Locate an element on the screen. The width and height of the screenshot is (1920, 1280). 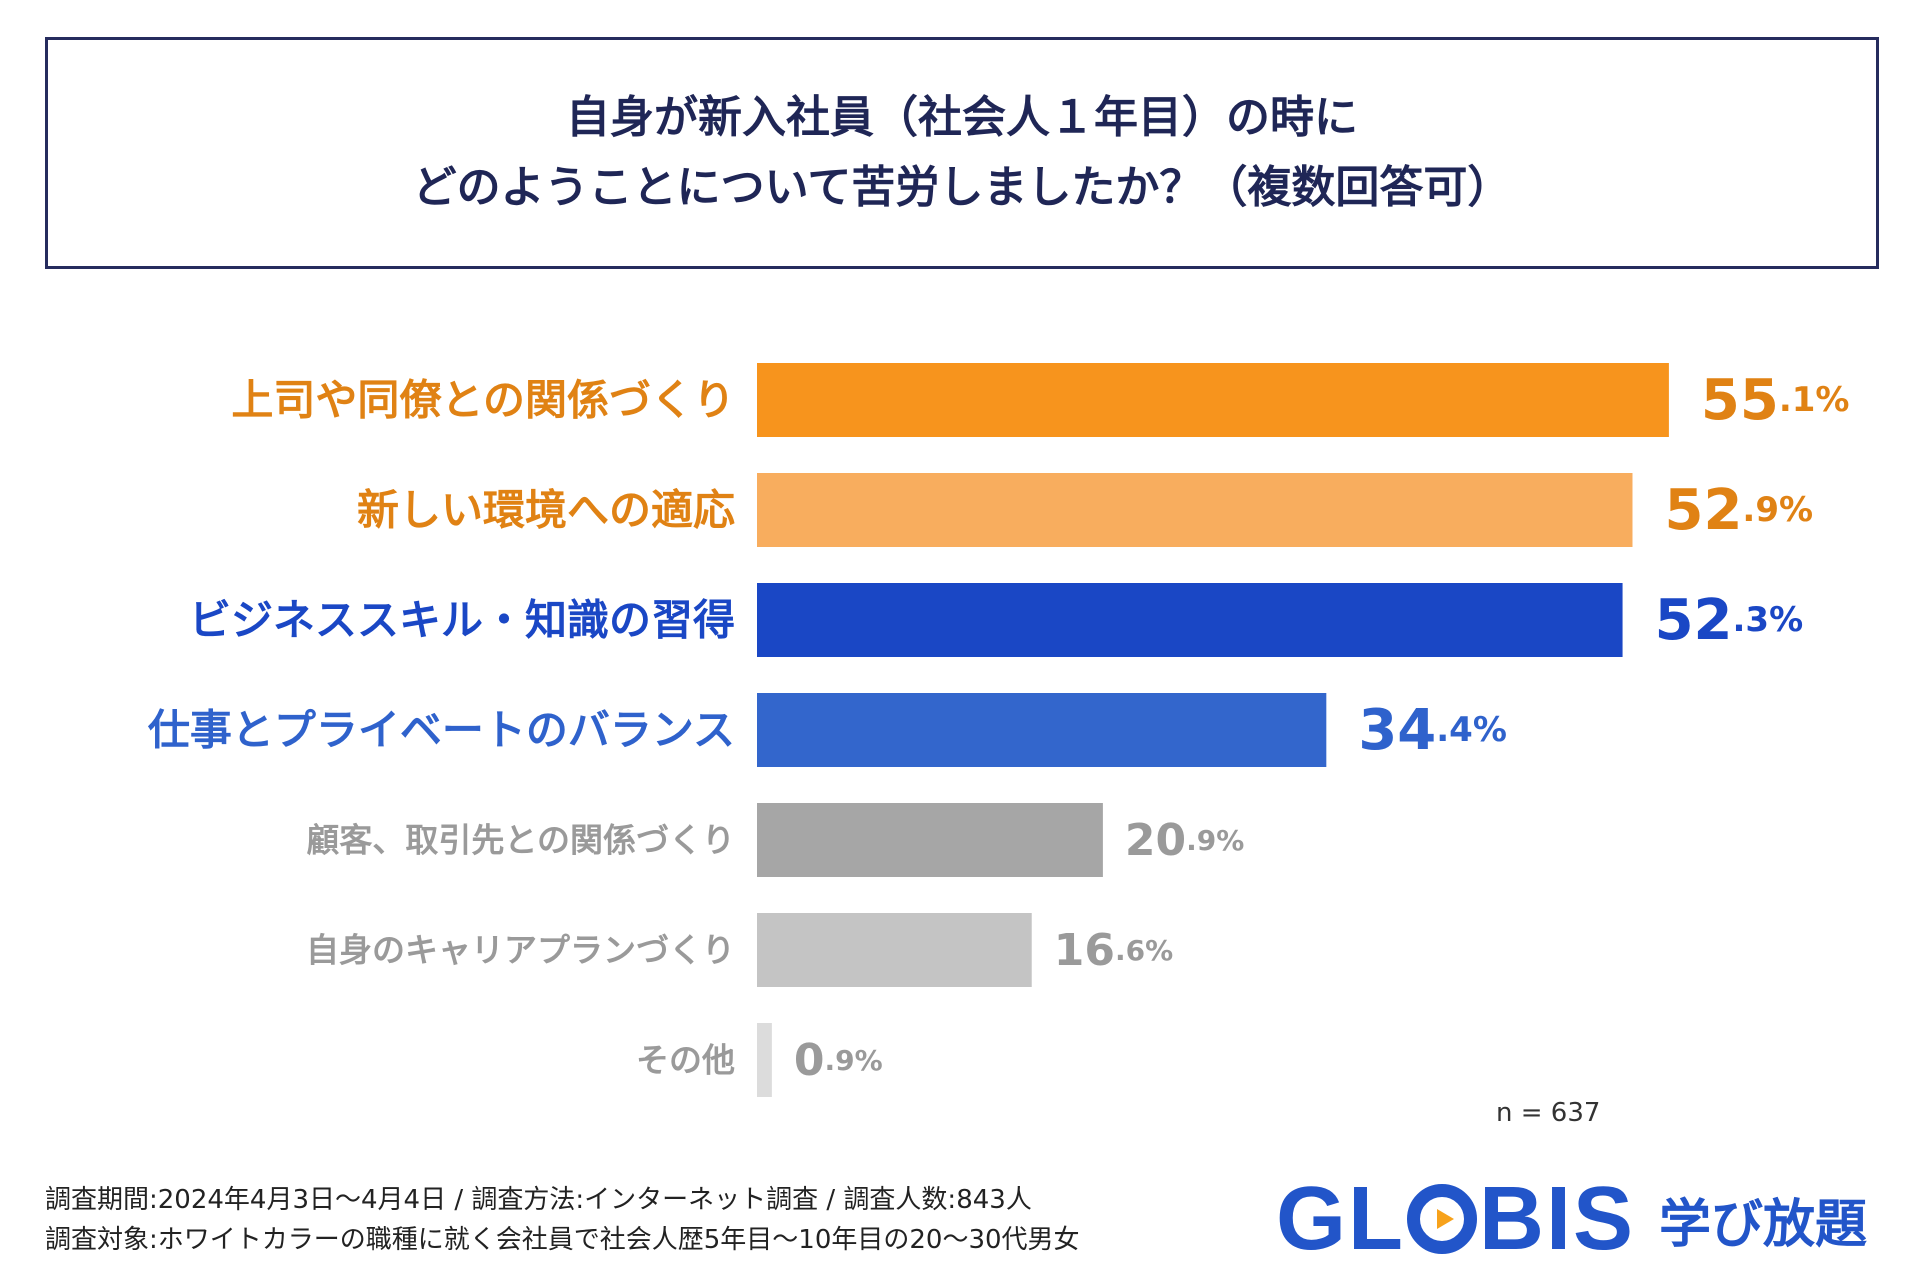
value-label-int-6: 0 is located at coordinates (809, 1060).